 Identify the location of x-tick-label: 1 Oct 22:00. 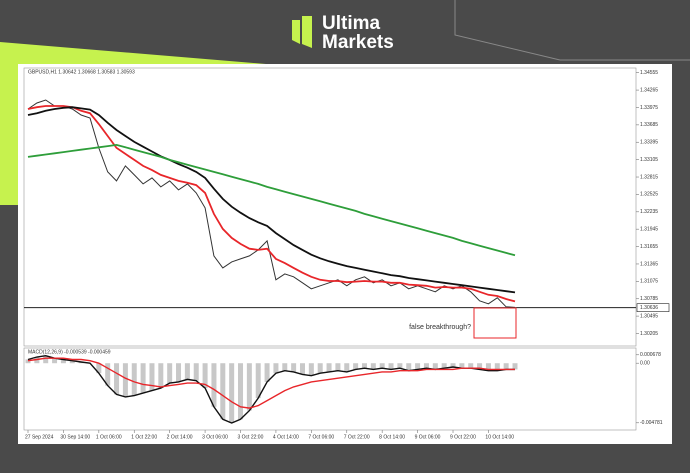
(144, 437).